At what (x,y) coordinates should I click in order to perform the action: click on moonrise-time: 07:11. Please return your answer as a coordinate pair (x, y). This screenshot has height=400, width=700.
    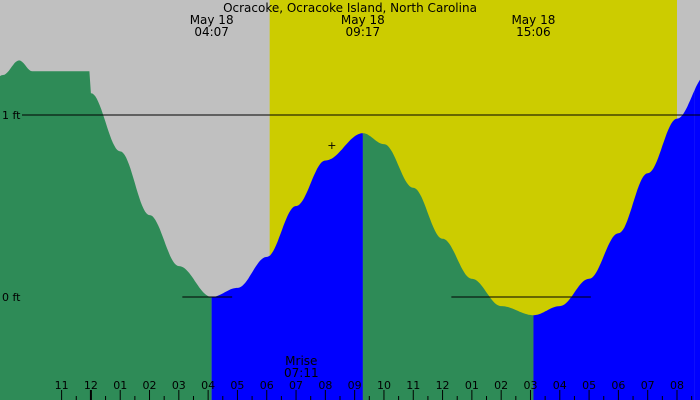
    Looking at the image, I should click on (301, 373).